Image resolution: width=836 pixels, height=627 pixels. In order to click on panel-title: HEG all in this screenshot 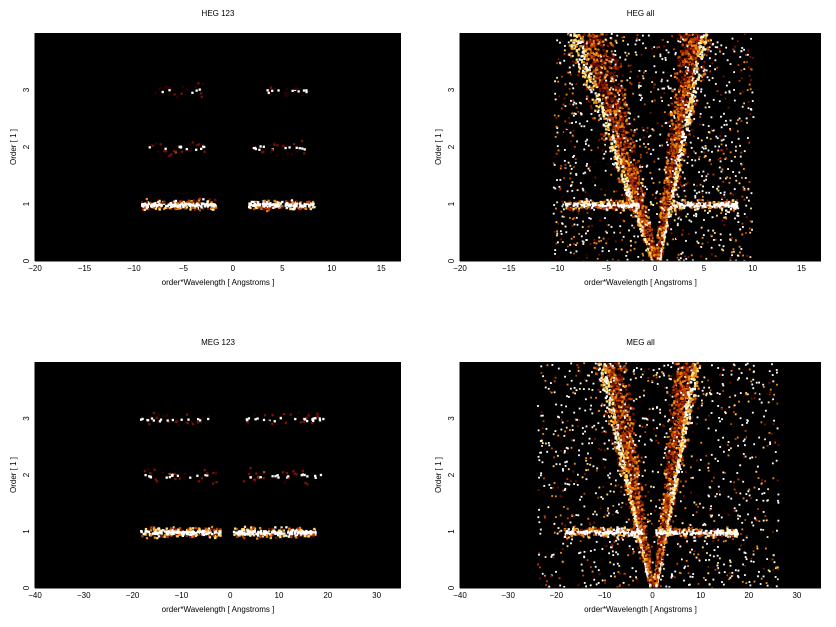, I will do `click(641, 13)`.